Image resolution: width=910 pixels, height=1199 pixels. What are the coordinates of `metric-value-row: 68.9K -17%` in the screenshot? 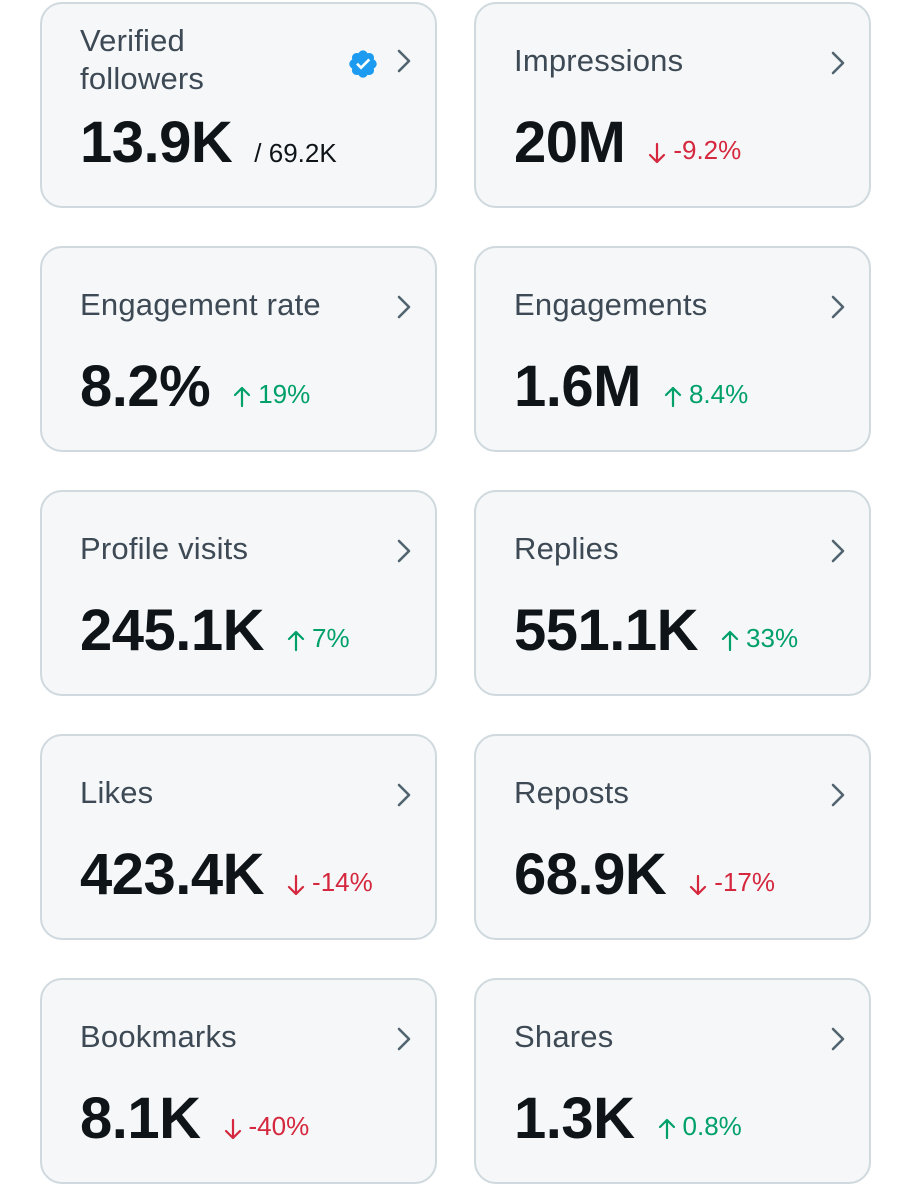 It's located at (644, 875).